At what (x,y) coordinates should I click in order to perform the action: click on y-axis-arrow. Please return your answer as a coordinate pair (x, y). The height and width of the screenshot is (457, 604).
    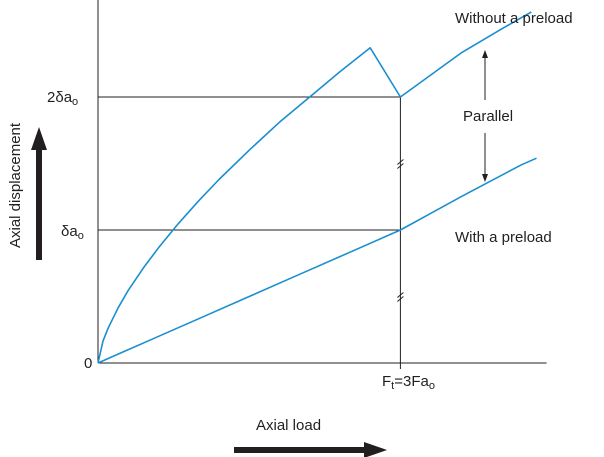
    Looking at the image, I should click on (39, 193).